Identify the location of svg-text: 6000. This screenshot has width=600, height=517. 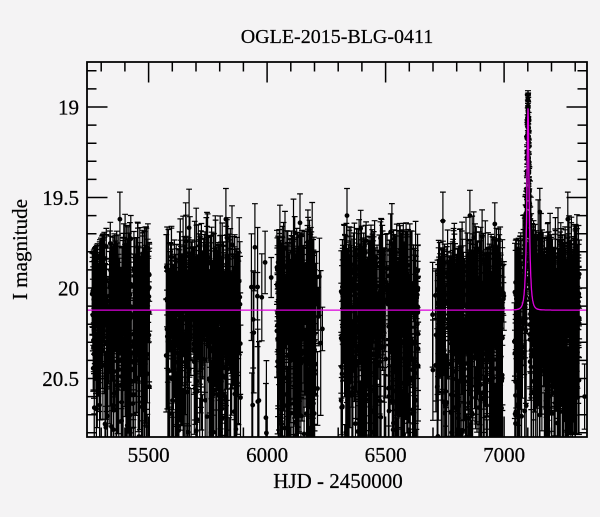
(267, 455).